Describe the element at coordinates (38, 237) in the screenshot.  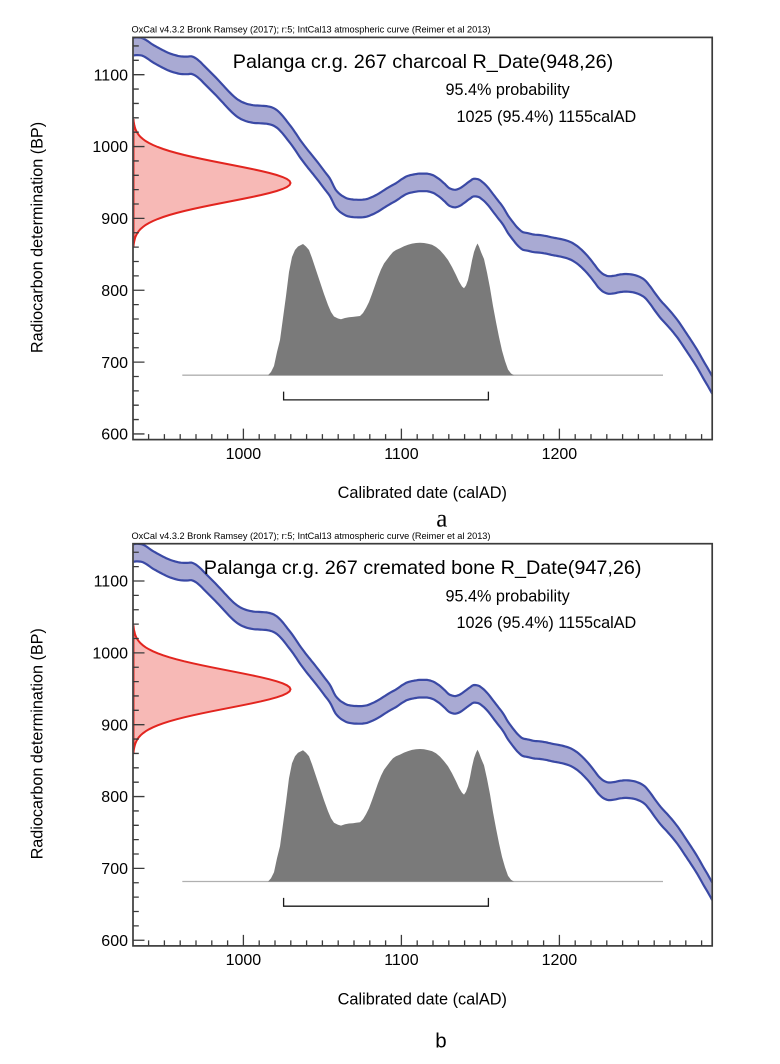
I see `svg-text: Radiocarbon determination (BP)` at that location.